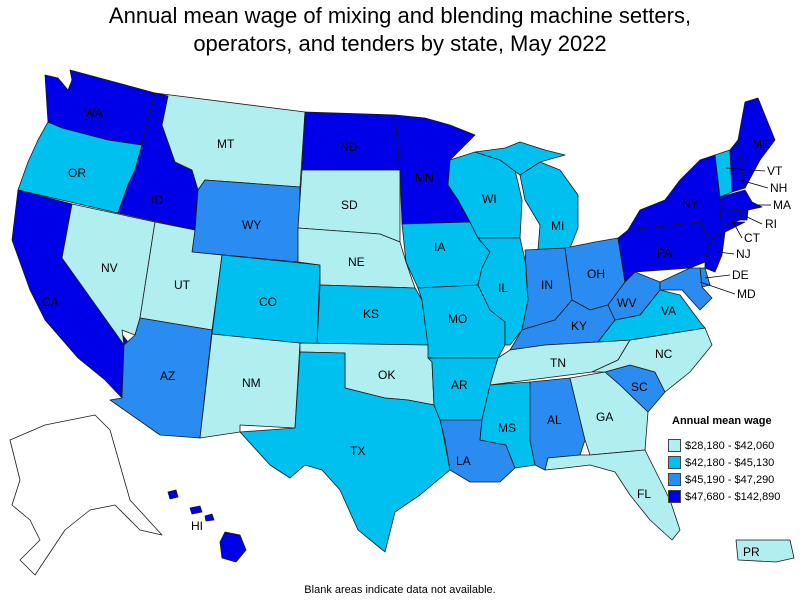 Image resolution: width=800 pixels, height=600 pixels. Describe the element at coordinates (109, 268) in the screenshot. I see `label-nv: NV` at that location.